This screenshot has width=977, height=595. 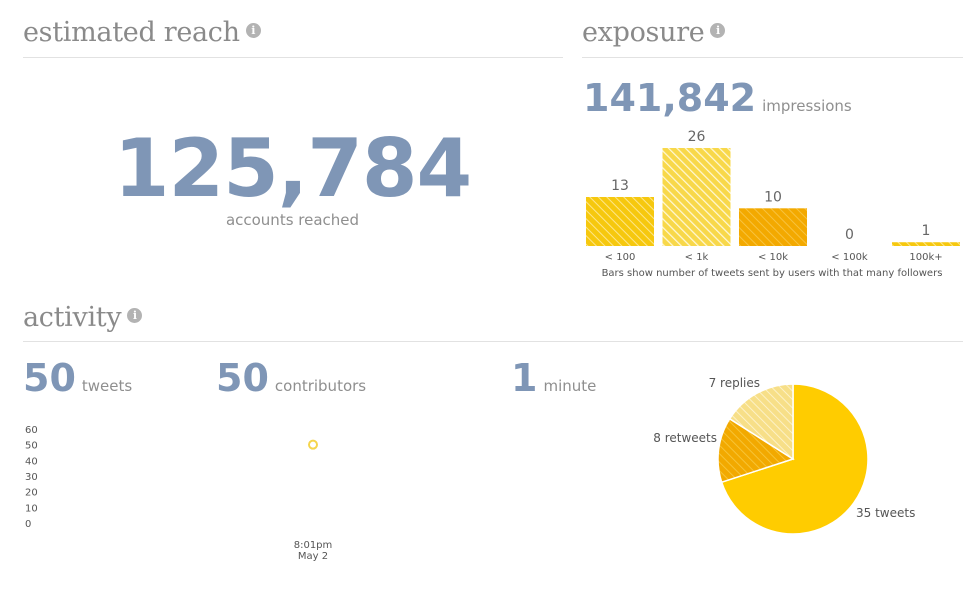 I want to click on bar-value-label-1: 26, so click(x=697, y=137).